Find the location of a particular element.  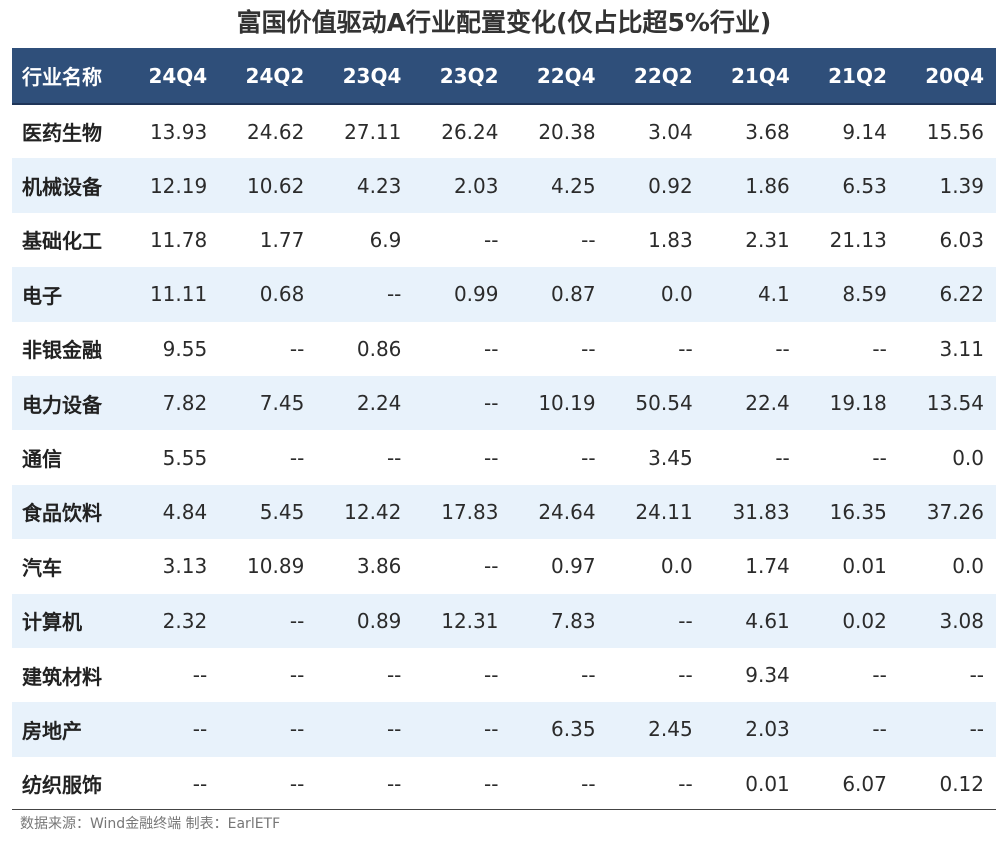

industry-name-cell: 汽车 is located at coordinates (42, 567).